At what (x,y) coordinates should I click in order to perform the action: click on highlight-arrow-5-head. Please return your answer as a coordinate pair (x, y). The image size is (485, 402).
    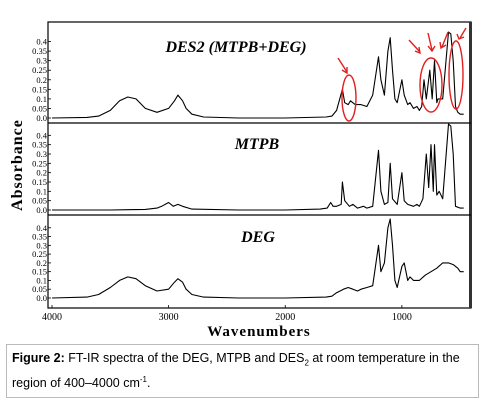
    Looking at the image, I should click on (460, 36).